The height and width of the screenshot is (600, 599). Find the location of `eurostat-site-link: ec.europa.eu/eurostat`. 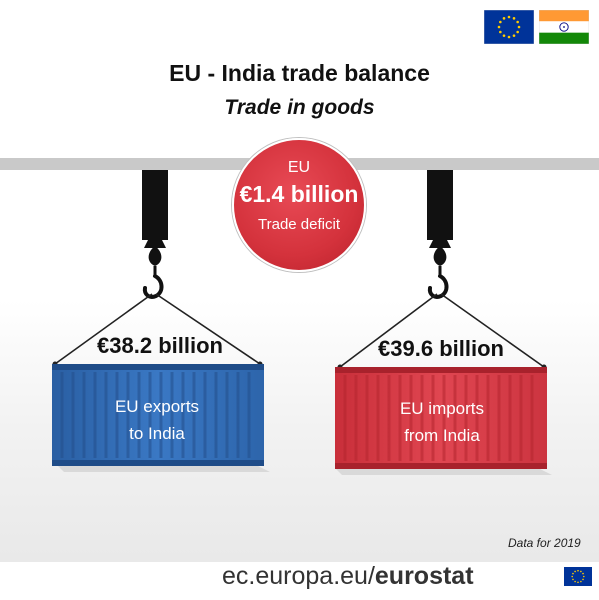

eurostat-site-link: ec.europa.eu/eurostat is located at coordinates (348, 576).